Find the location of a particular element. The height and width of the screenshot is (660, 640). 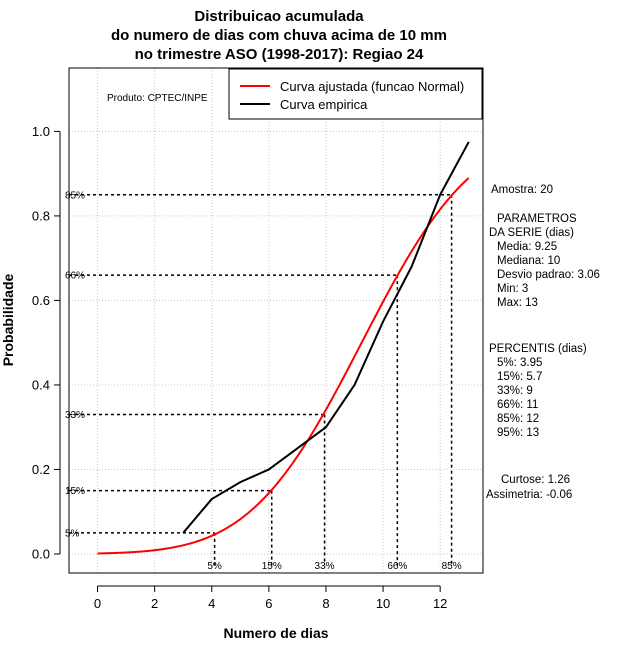

percentil-85: 85%: 12 is located at coordinates (518, 419).